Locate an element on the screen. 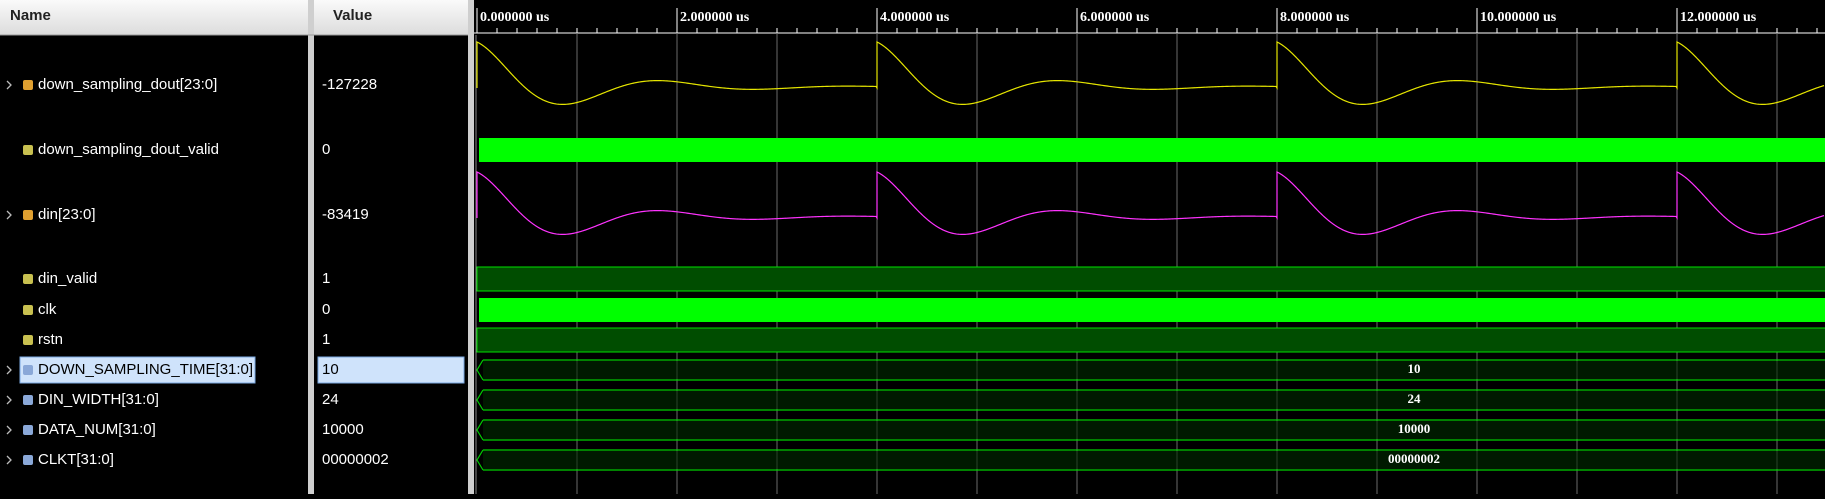 Image resolution: width=1825 pixels, height=499 pixels. bus-value: 24 is located at coordinates (1415, 398).